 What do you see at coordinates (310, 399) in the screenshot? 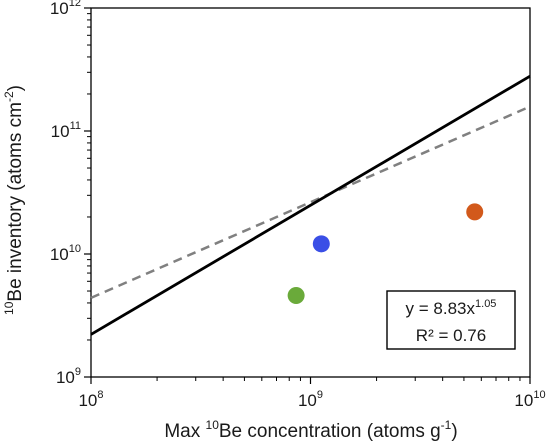
I see `x-tick-label: 10⁹` at bounding box center [310, 399].